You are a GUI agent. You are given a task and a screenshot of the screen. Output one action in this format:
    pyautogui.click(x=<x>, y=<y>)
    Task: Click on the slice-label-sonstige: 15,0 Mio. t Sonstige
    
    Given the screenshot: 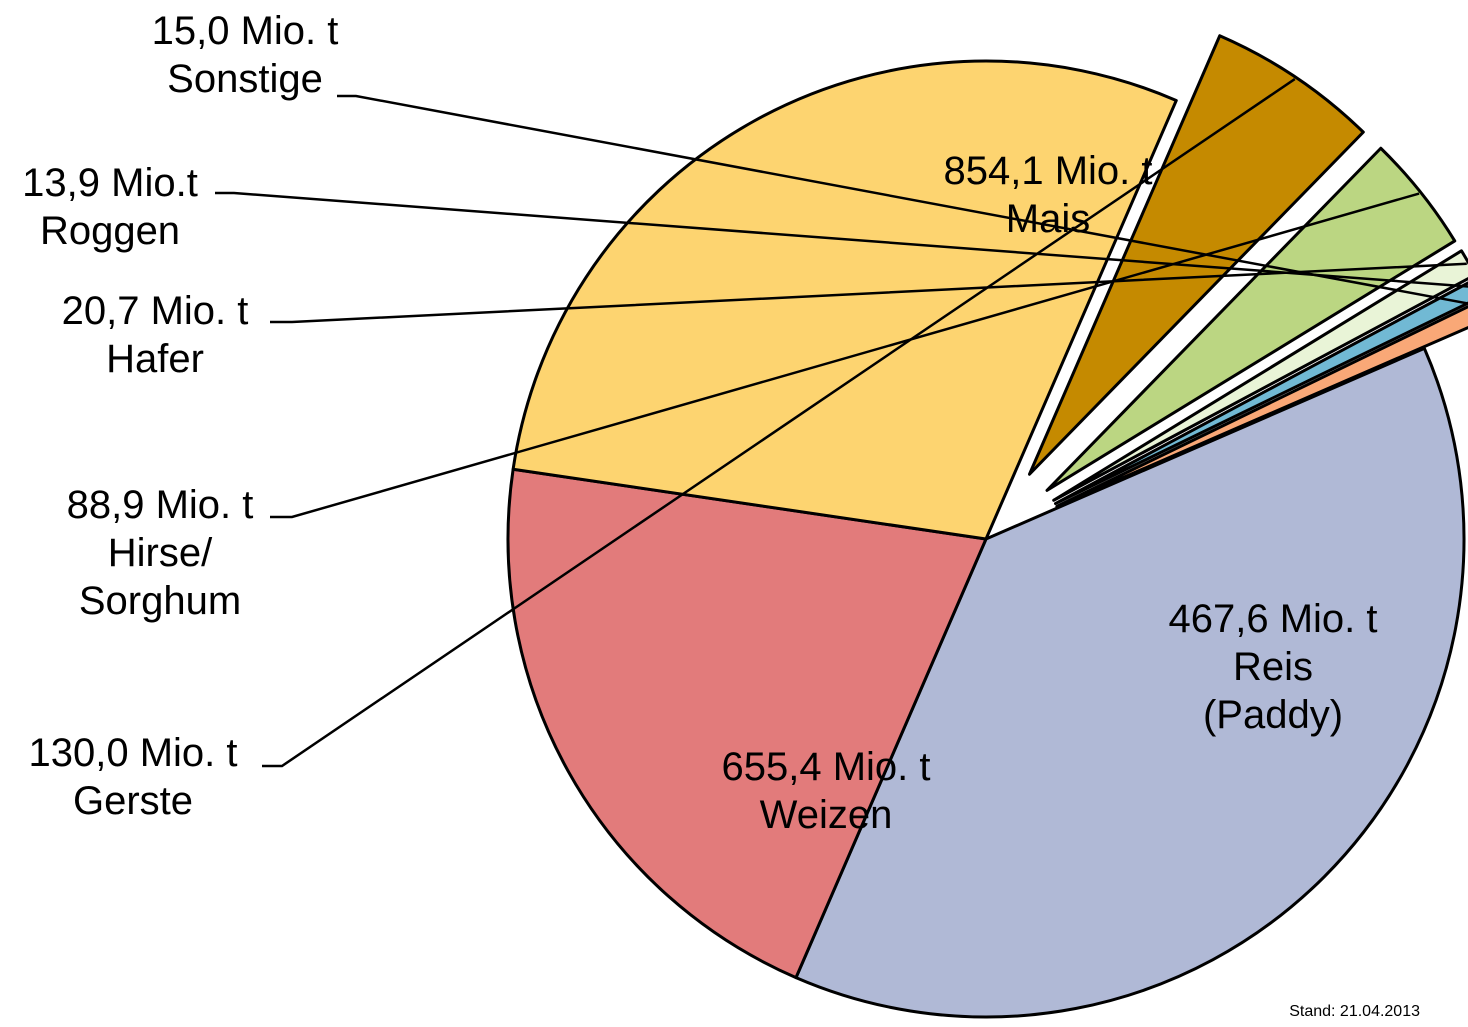 What is the action you would take?
    pyautogui.click(x=245, y=55)
    